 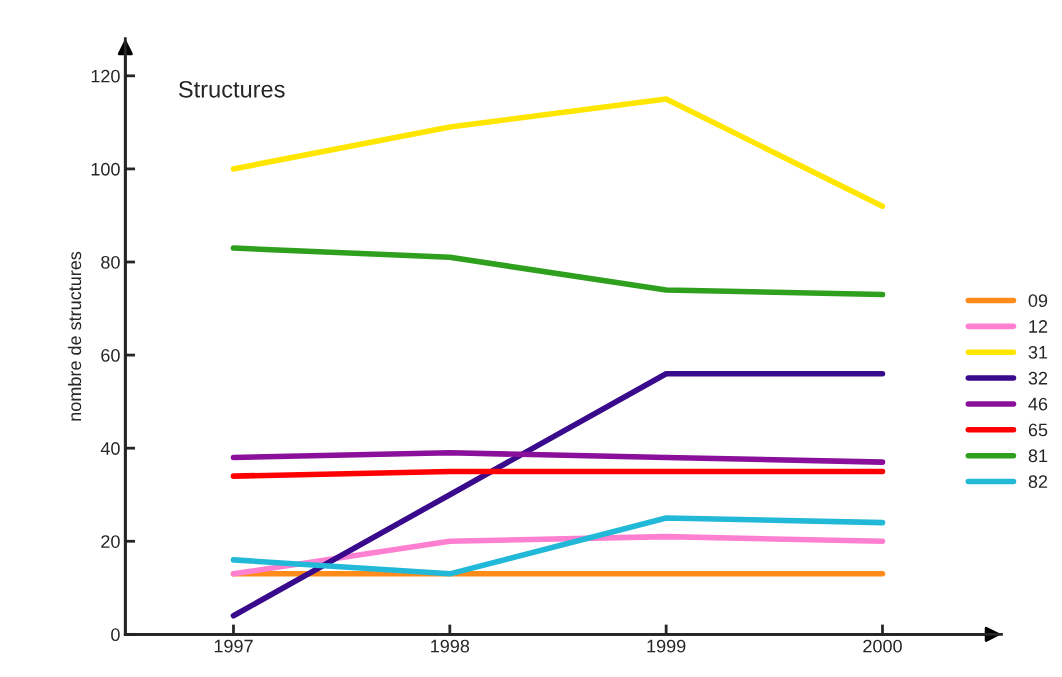 I want to click on x-tick-label: 2000, so click(x=882, y=646).